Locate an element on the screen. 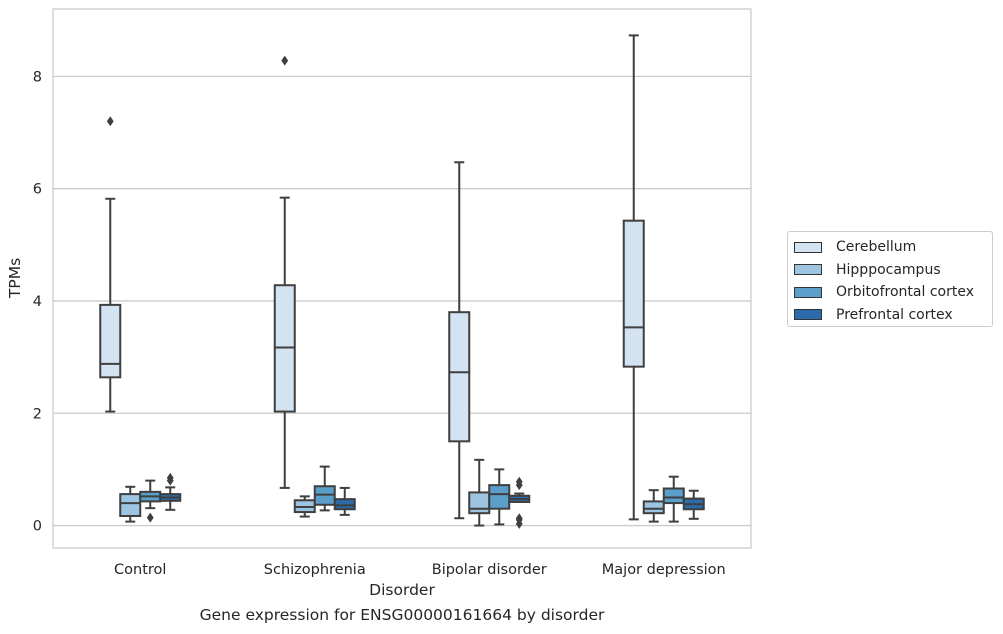 The image size is (1003, 634). legend-label: Orbitofrontal cortex is located at coordinates (905, 292).